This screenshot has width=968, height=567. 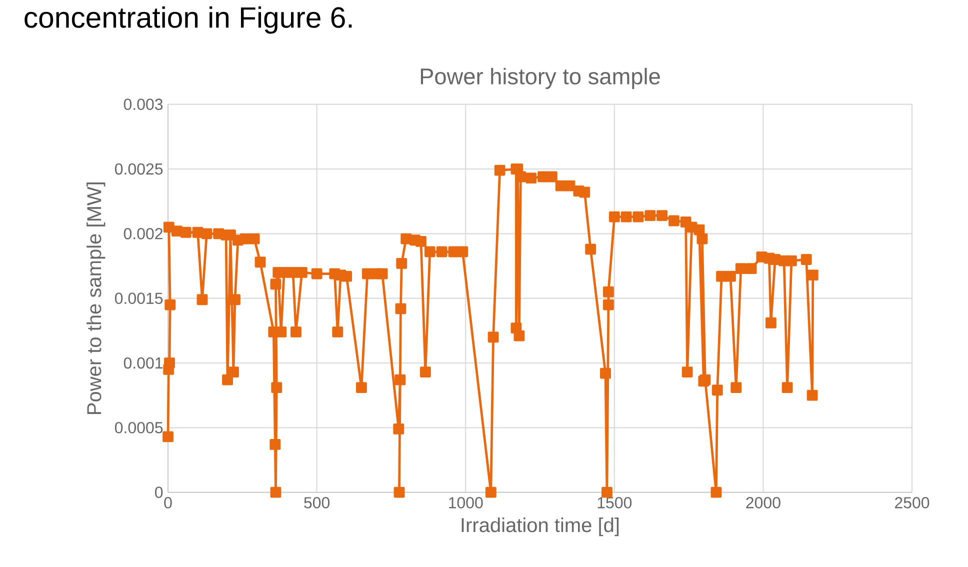 What do you see at coordinates (912, 502) in the screenshot?
I see `x-tick-label: 2500` at bounding box center [912, 502].